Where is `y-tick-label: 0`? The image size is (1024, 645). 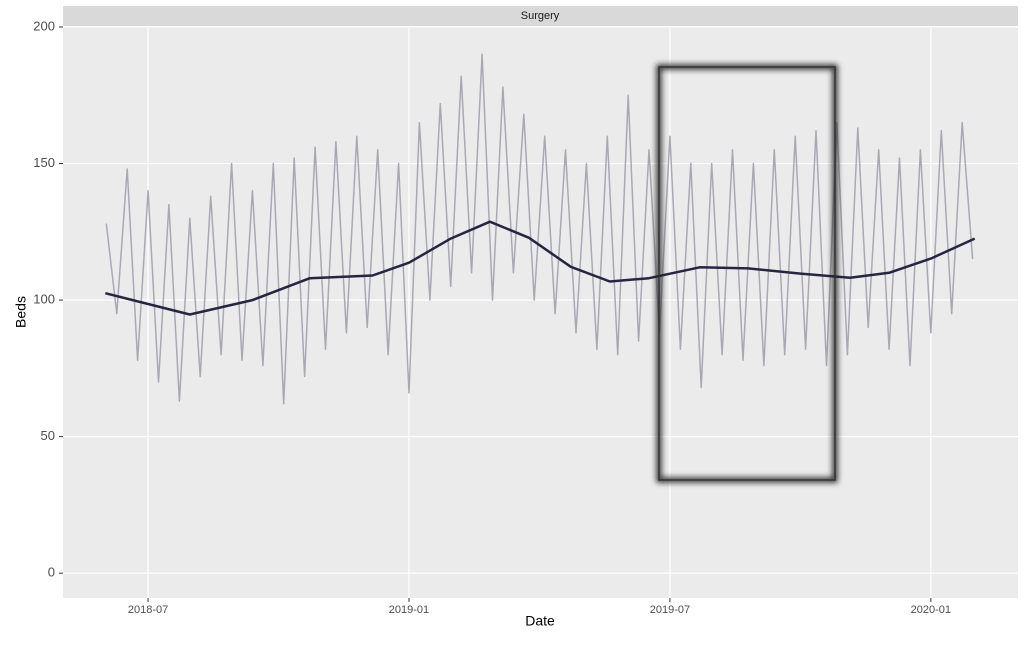 y-tick-label: 0 is located at coordinates (51, 572).